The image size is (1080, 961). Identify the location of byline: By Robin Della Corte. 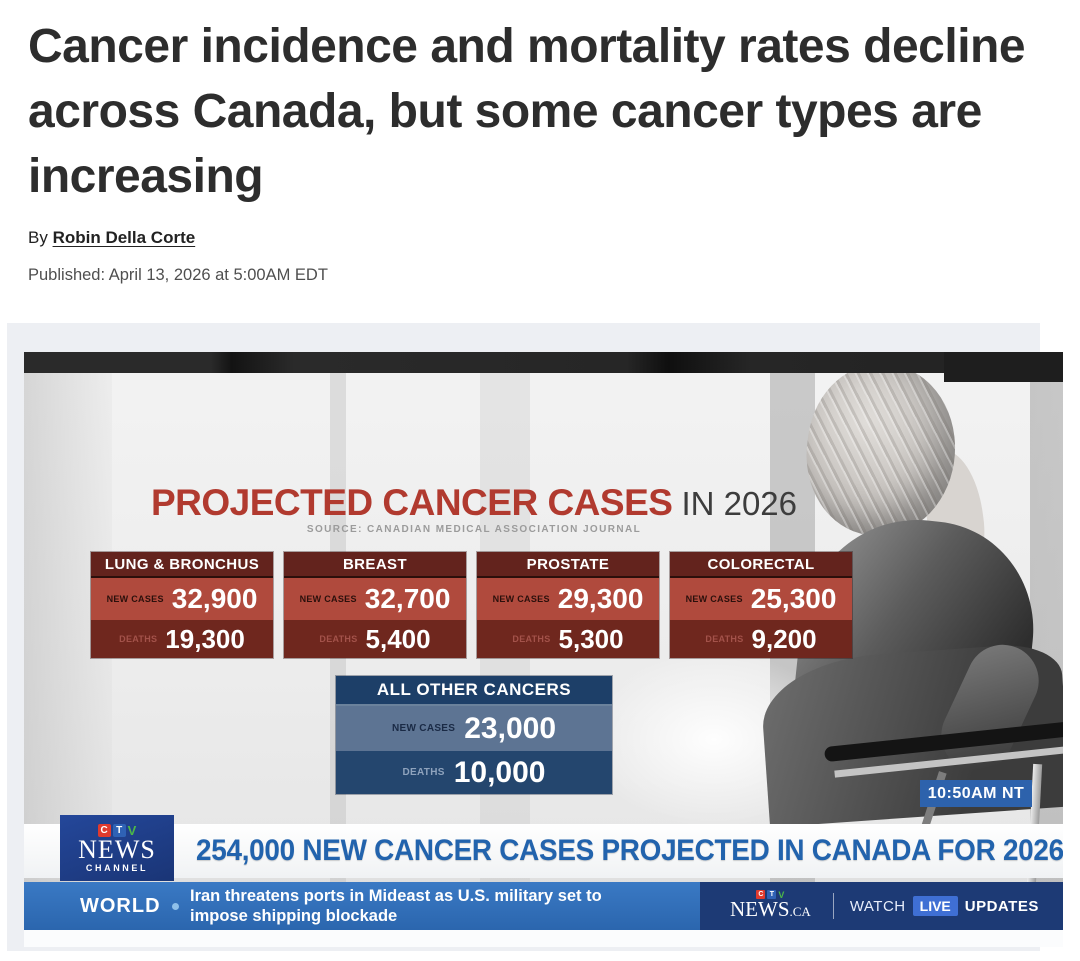
(111, 238).